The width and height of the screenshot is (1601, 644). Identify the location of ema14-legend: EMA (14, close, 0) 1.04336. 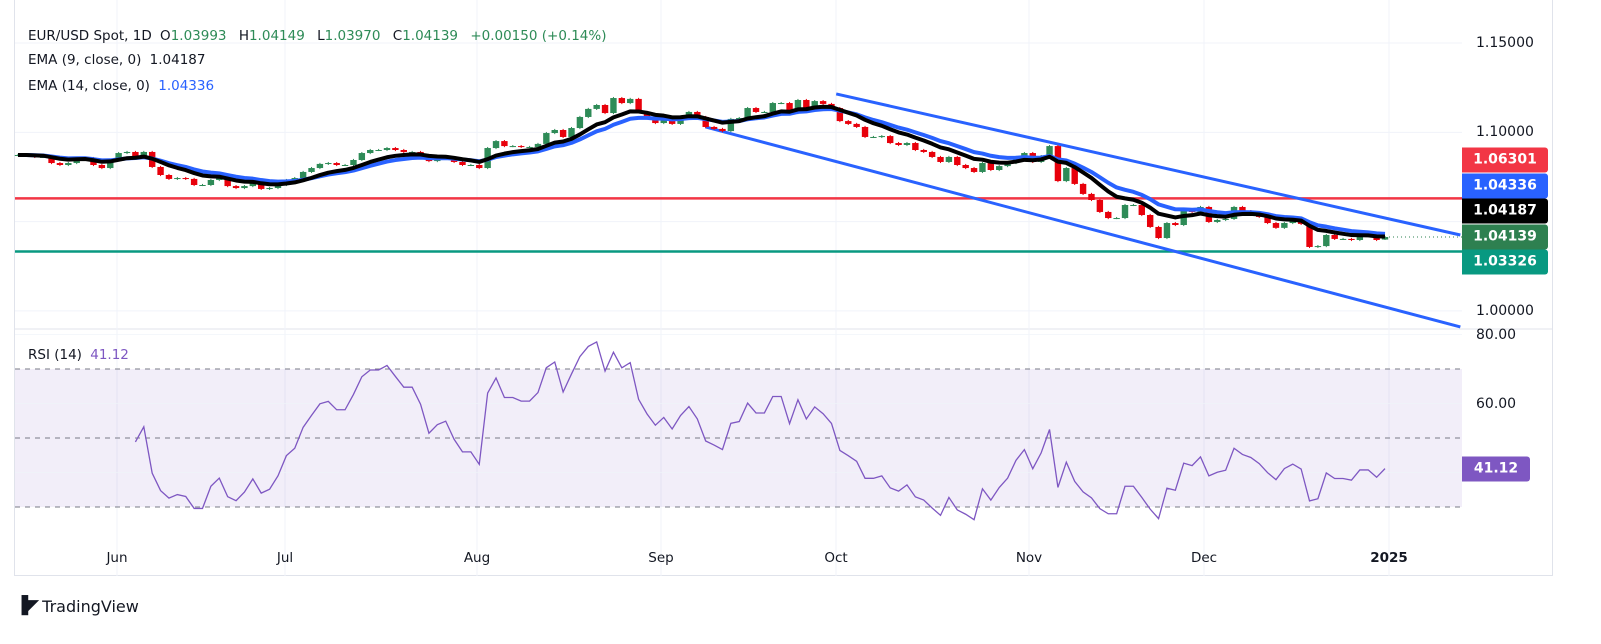
(123, 86).